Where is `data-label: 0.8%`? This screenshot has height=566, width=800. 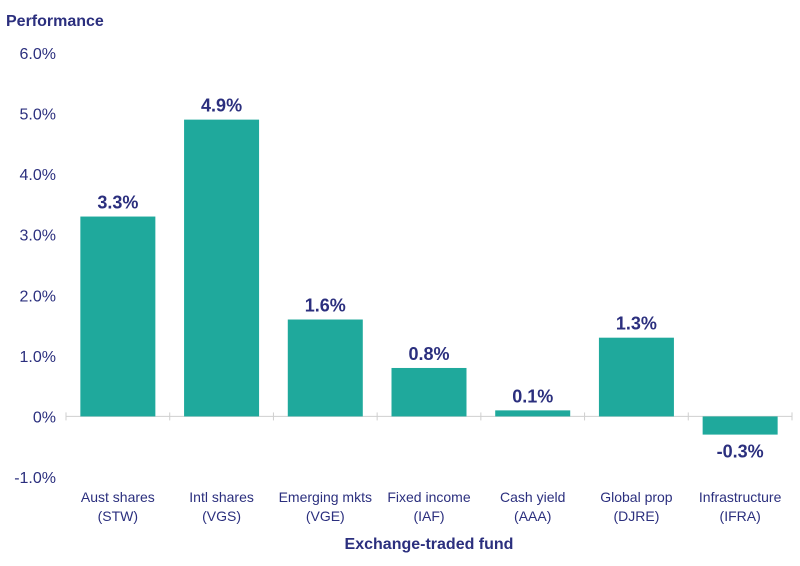 data-label: 0.8% is located at coordinates (428, 354).